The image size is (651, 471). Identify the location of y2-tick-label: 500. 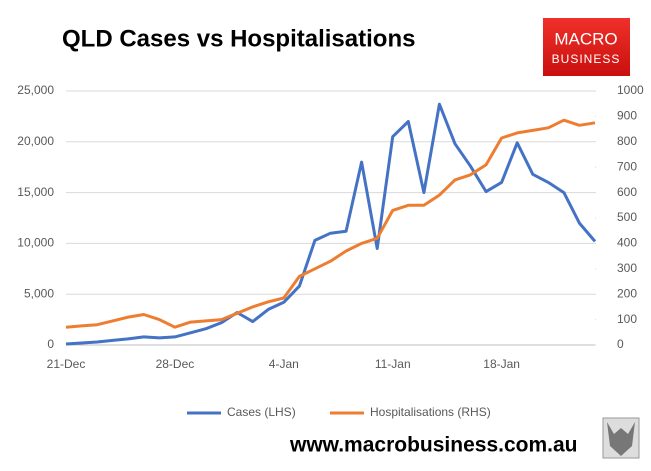
(627, 217).